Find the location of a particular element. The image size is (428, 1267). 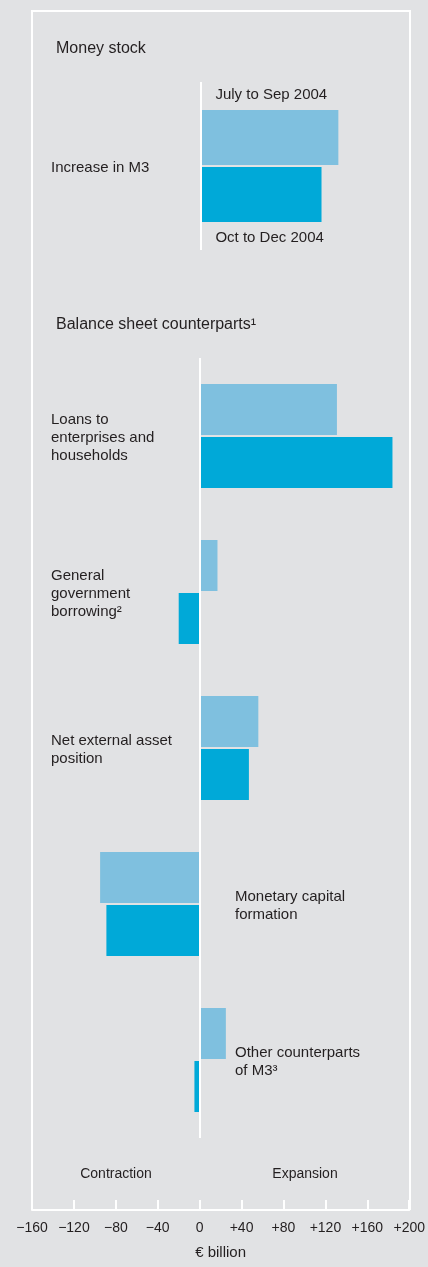

y-tick-label: Loans to enterprises and households is located at coordinates (105, 436).